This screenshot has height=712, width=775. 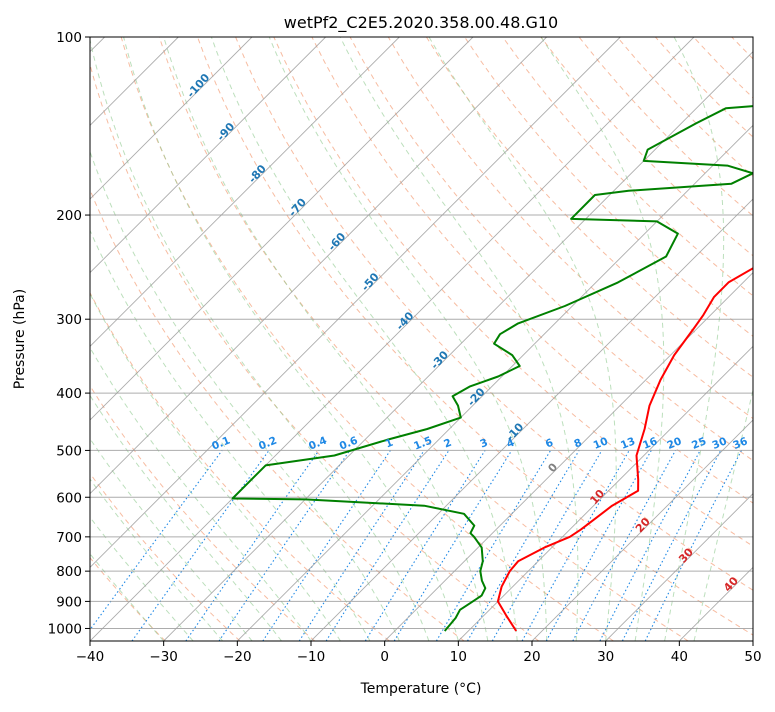 I want to click on x-tick-label: 20, so click(x=531, y=657).